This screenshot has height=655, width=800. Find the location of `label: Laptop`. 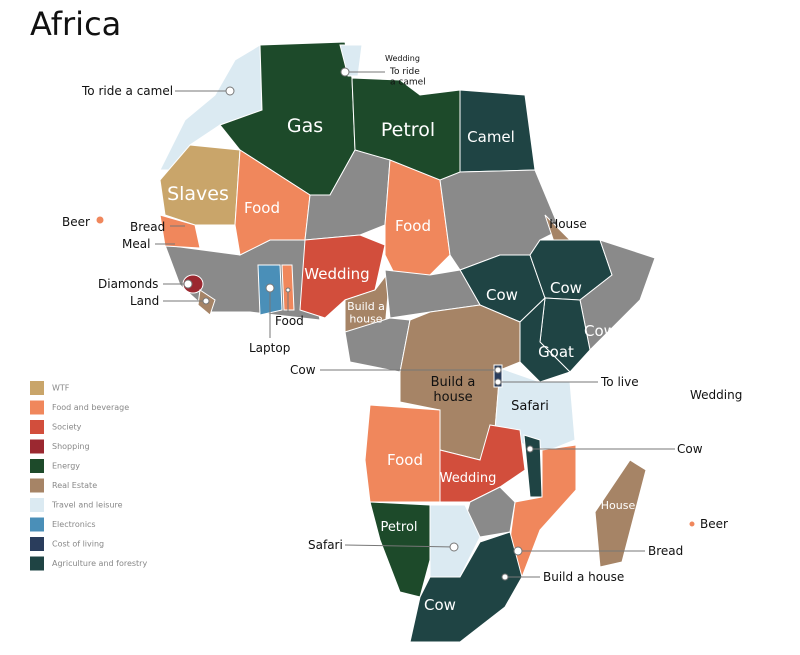

label: Laptop is located at coordinates (269, 348).